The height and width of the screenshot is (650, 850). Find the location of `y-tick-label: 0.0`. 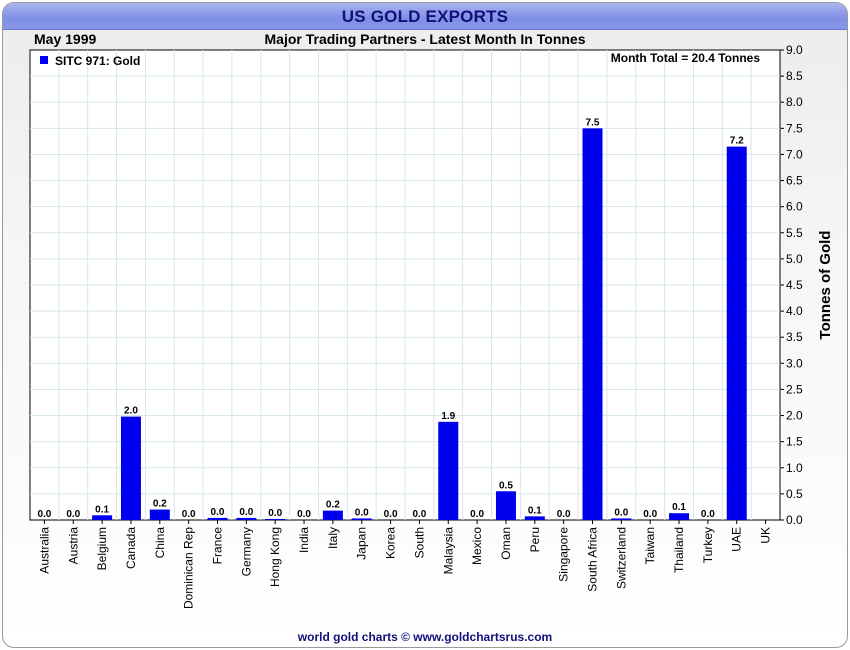

y-tick-label: 0.0 is located at coordinates (794, 520).